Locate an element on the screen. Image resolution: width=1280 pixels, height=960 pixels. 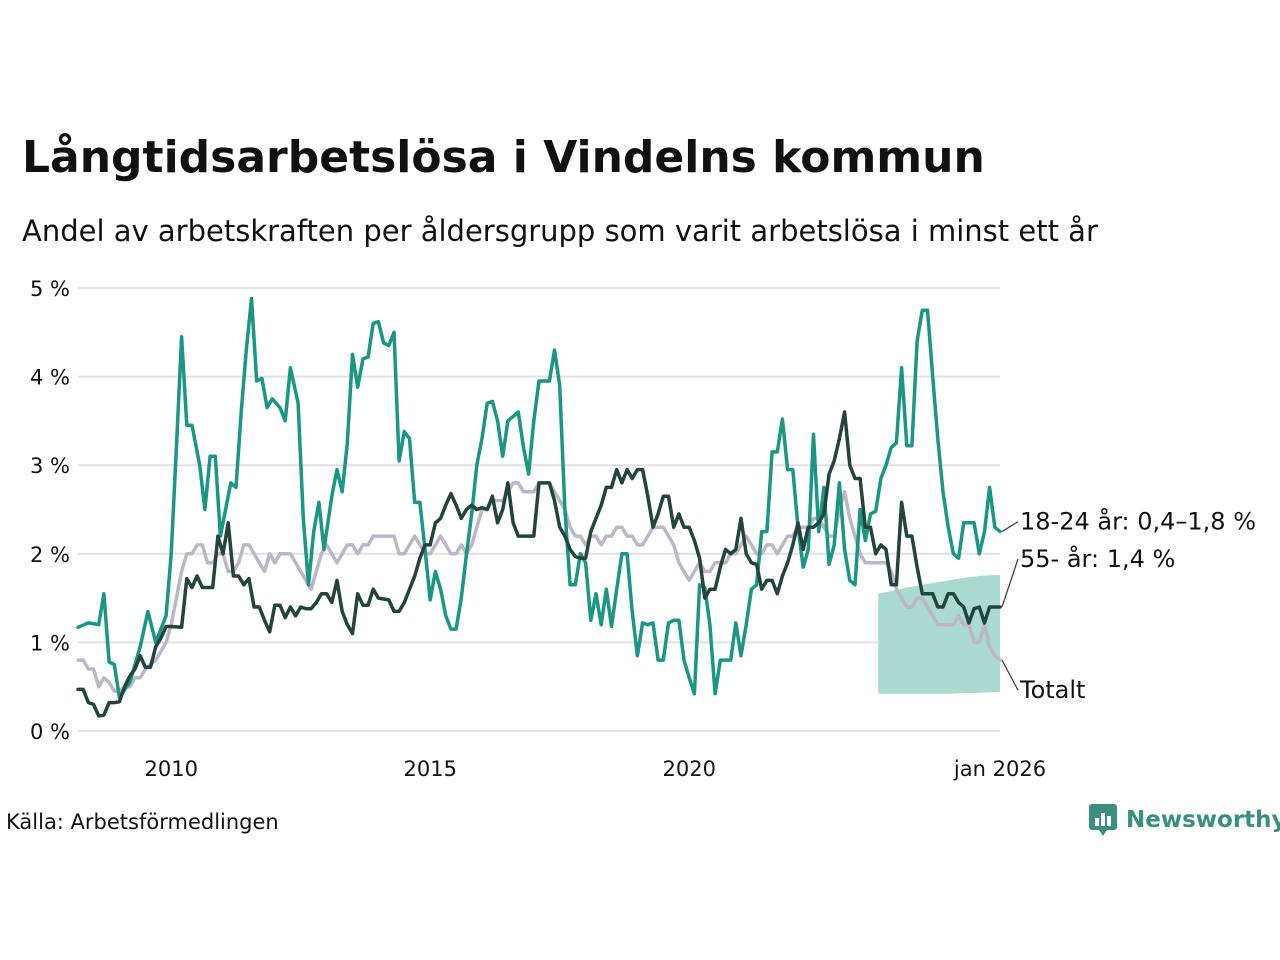
x-tick-label: 2015 is located at coordinates (429, 769).